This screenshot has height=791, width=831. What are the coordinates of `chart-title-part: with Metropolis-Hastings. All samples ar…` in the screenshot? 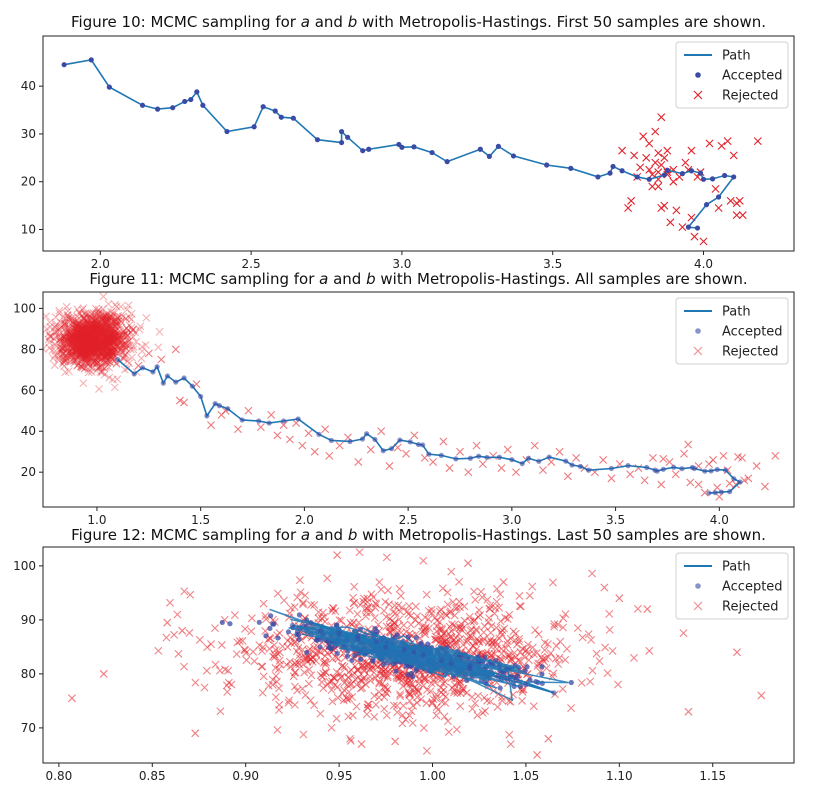 It's located at (562, 279).